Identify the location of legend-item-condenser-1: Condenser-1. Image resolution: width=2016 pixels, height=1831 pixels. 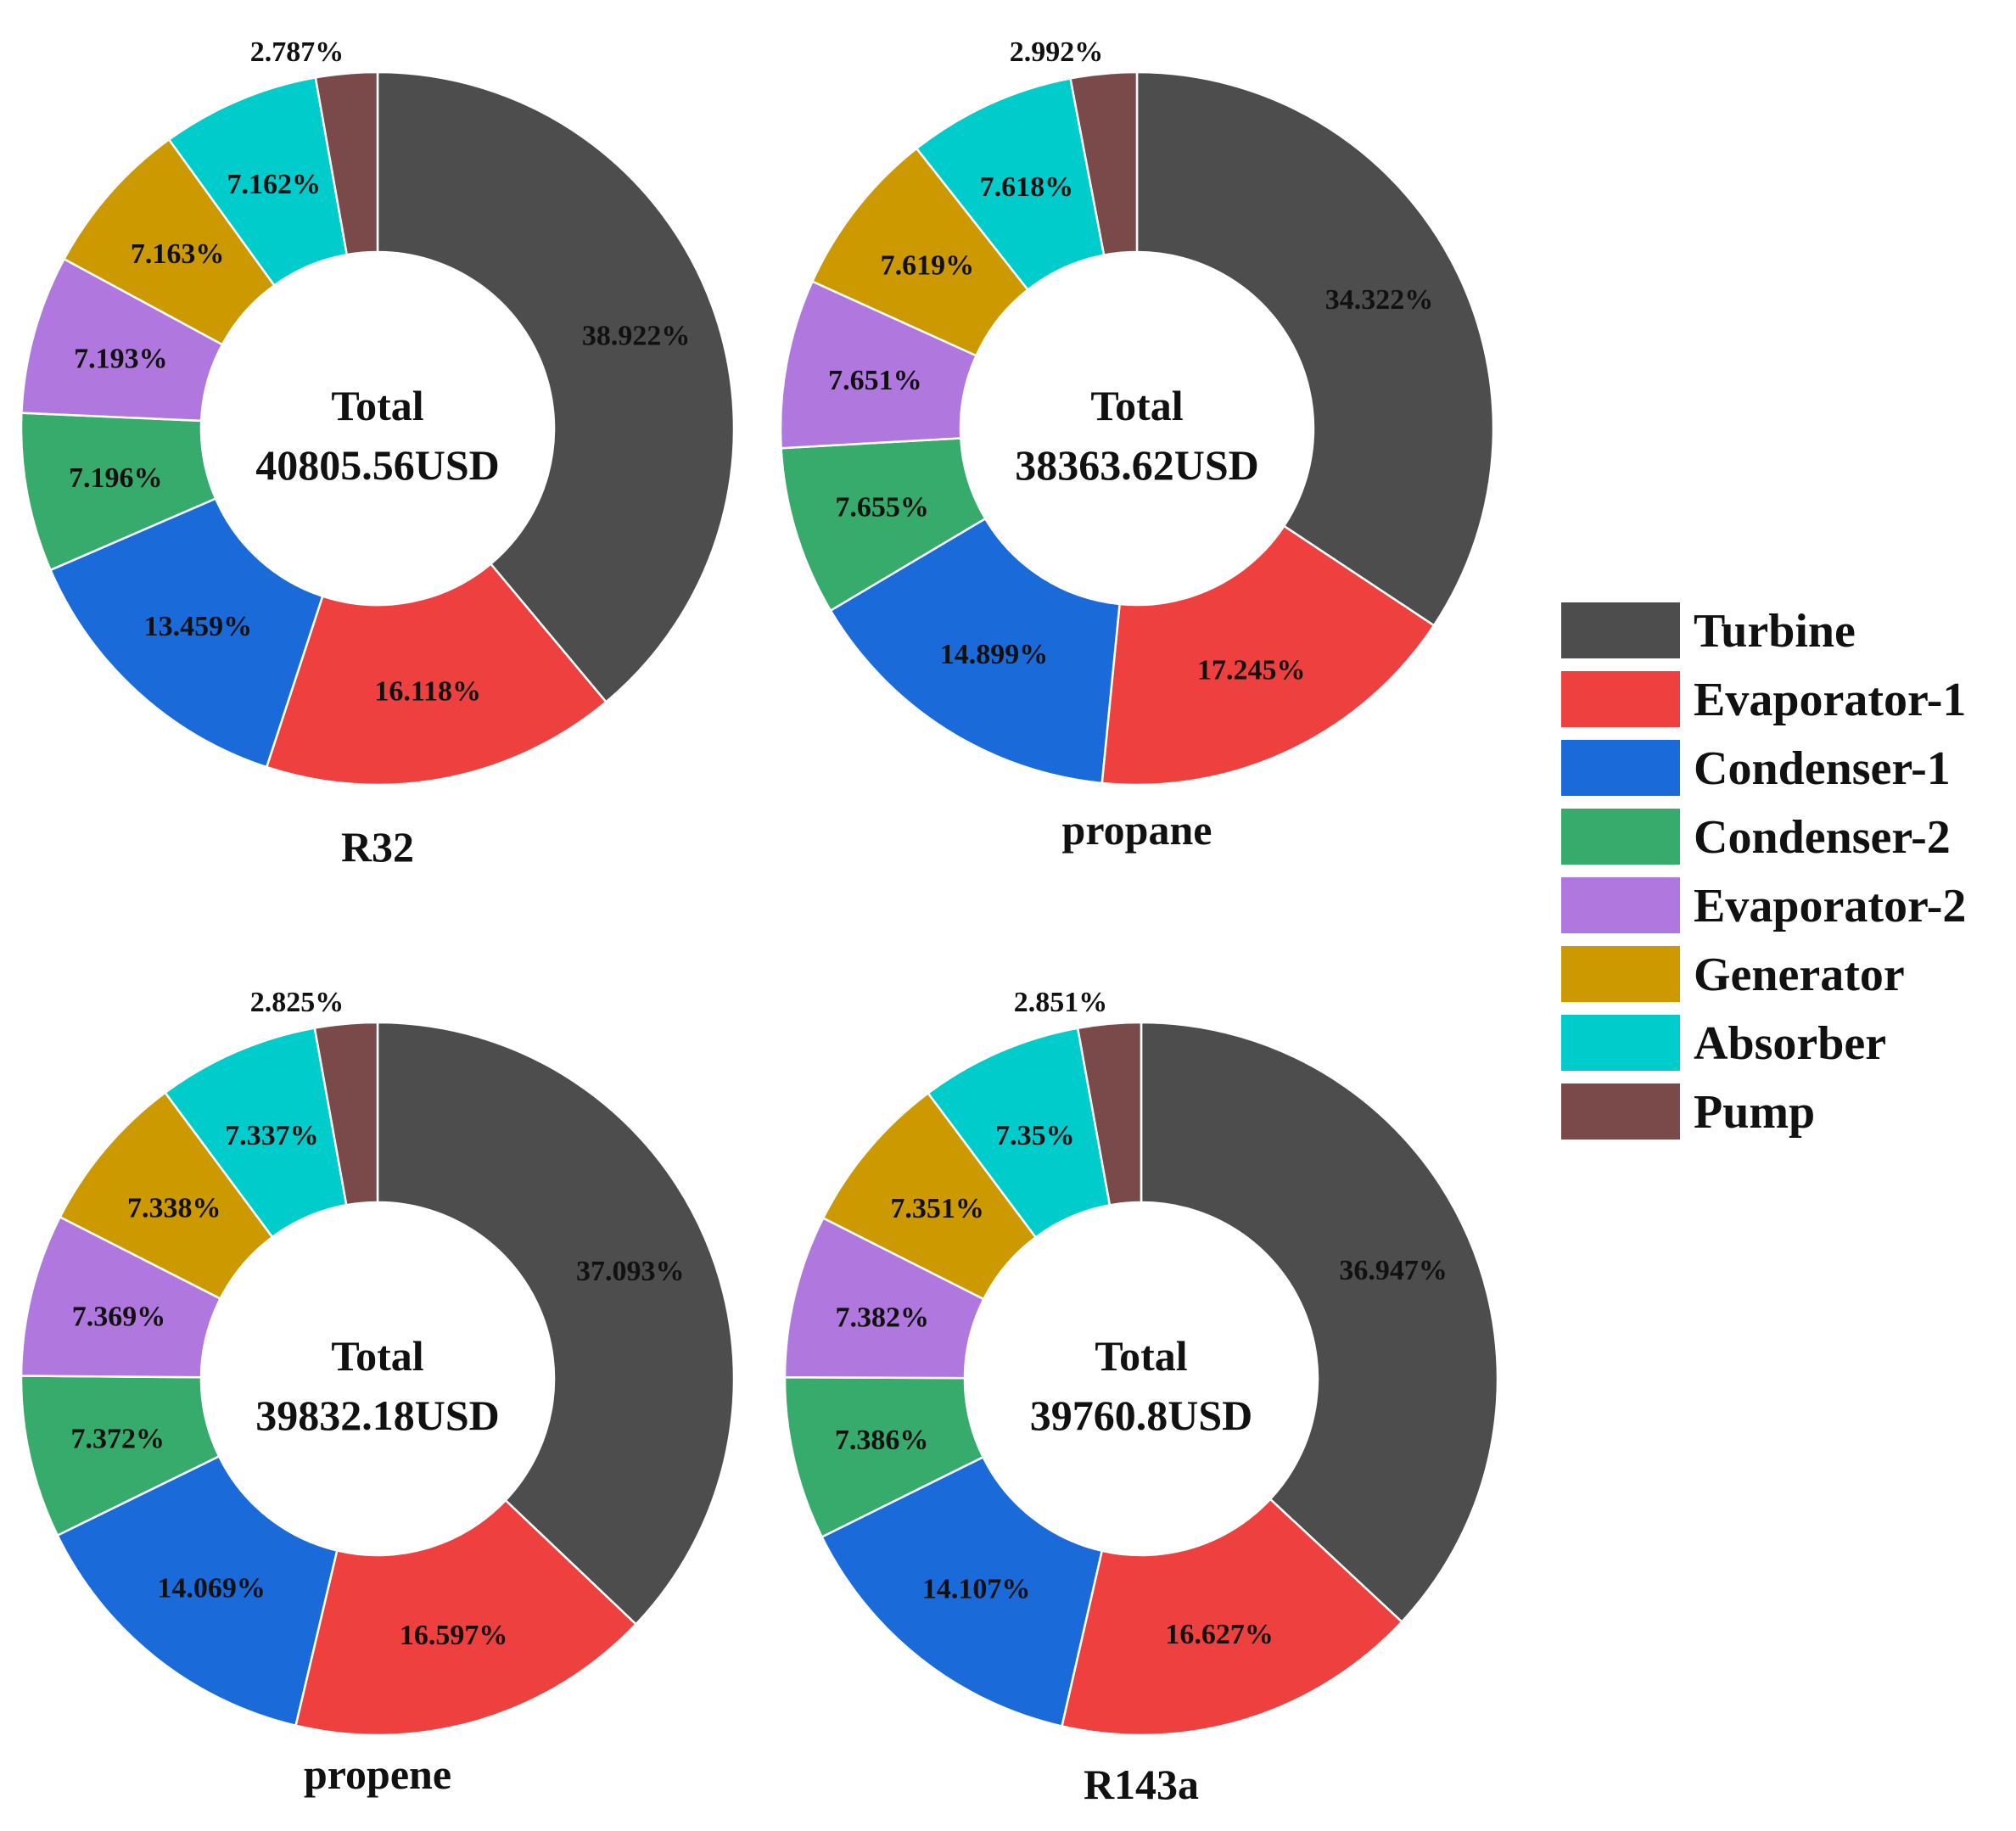
(1756, 768).